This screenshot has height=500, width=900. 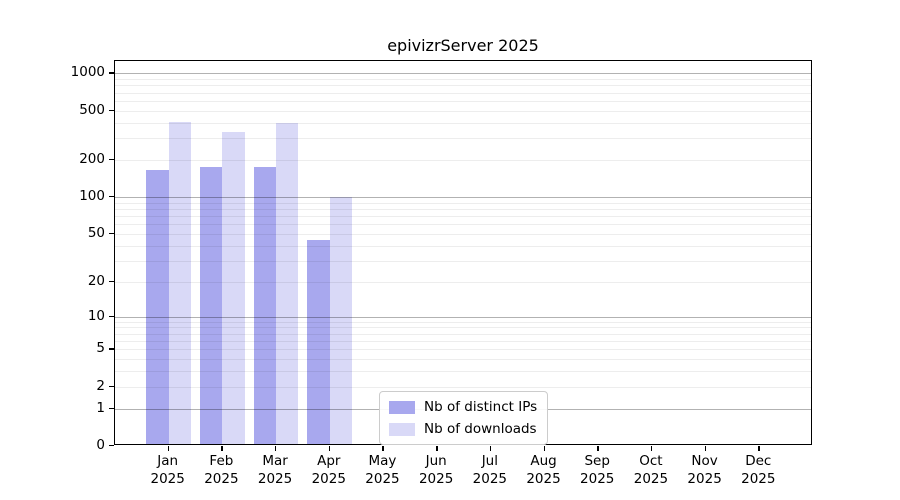 What do you see at coordinates (96, 315) in the screenshot?
I see `y-tick-label: 10` at bounding box center [96, 315].